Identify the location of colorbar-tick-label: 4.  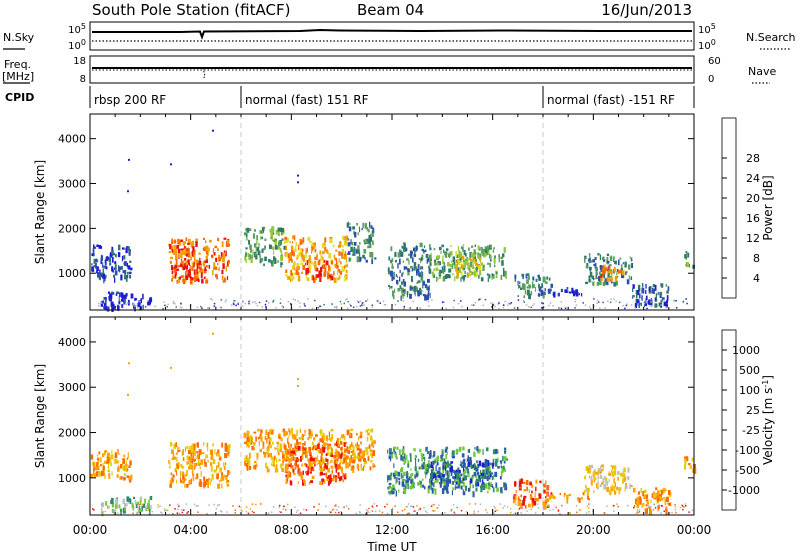
(756, 278).